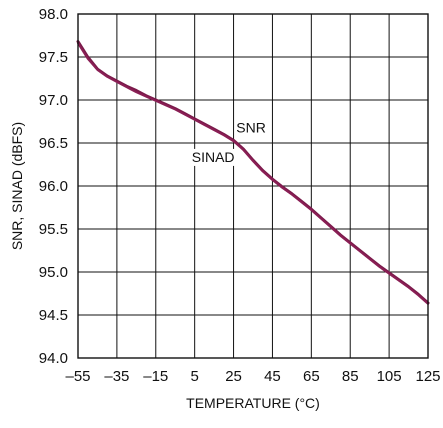 The height and width of the screenshot is (428, 443). I want to click on y-axis-title: SNR, SINAD (dBFS), so click(17, 186).